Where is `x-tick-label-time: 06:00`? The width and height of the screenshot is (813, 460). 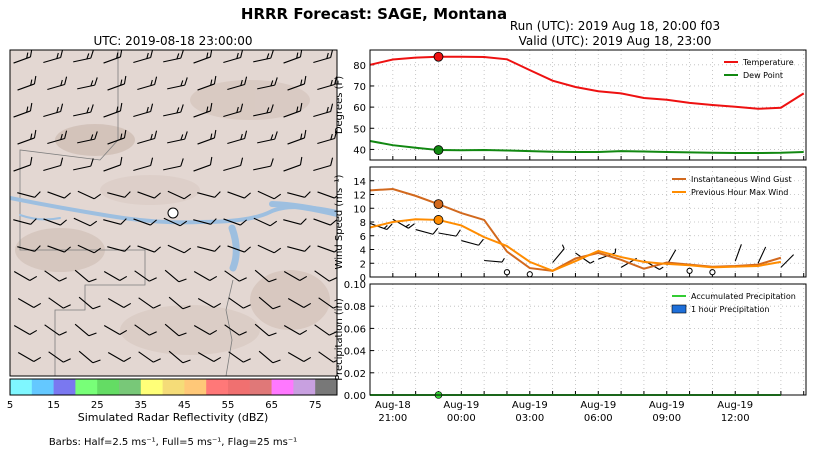
x-tick-label-time: 06:00 is located at coordinates (598, 418).